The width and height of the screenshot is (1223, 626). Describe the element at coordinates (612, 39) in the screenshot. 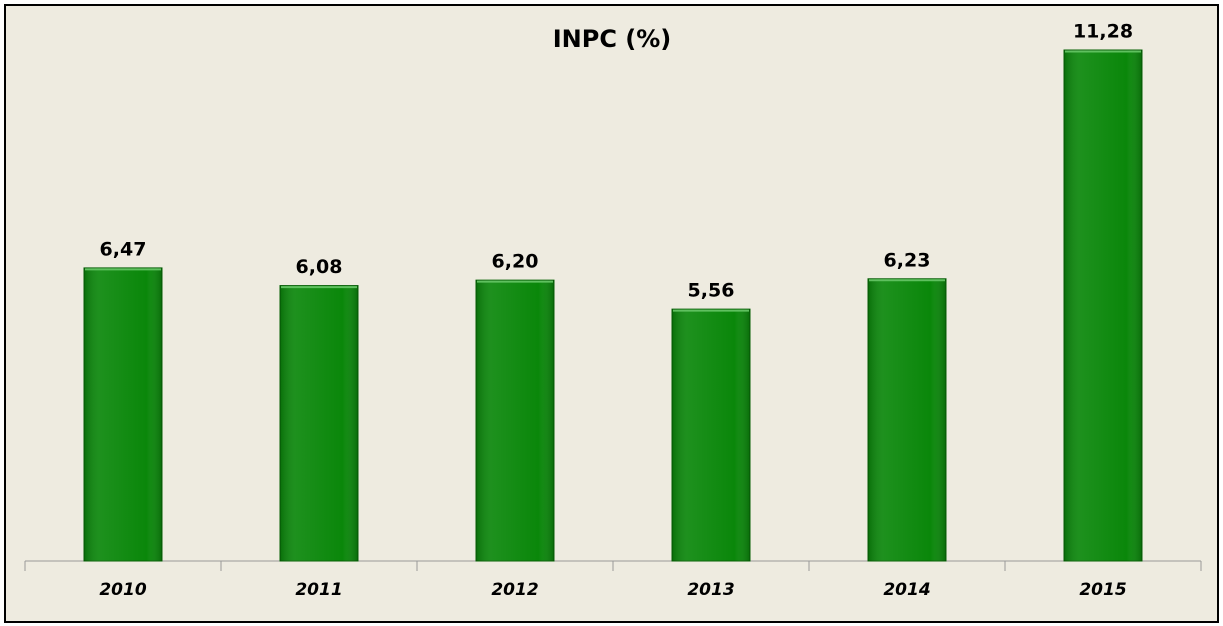

I see `chart-title: INPC (%)` at that location.